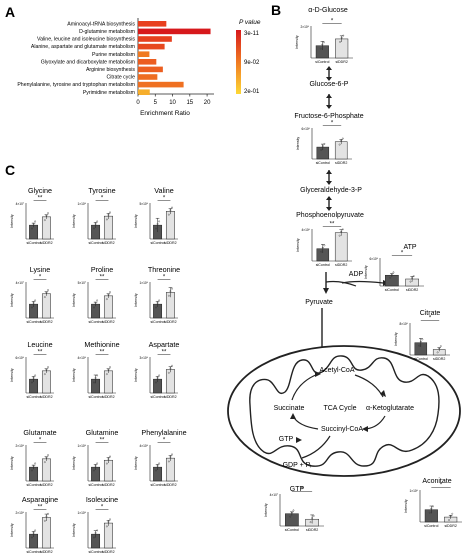 Image resolution: width=474 pixels, height=559 pixels. Describe the element at coordinates (328, 10) in the screenshot. I see `node-glucose: α-D-Glucose` at that location.